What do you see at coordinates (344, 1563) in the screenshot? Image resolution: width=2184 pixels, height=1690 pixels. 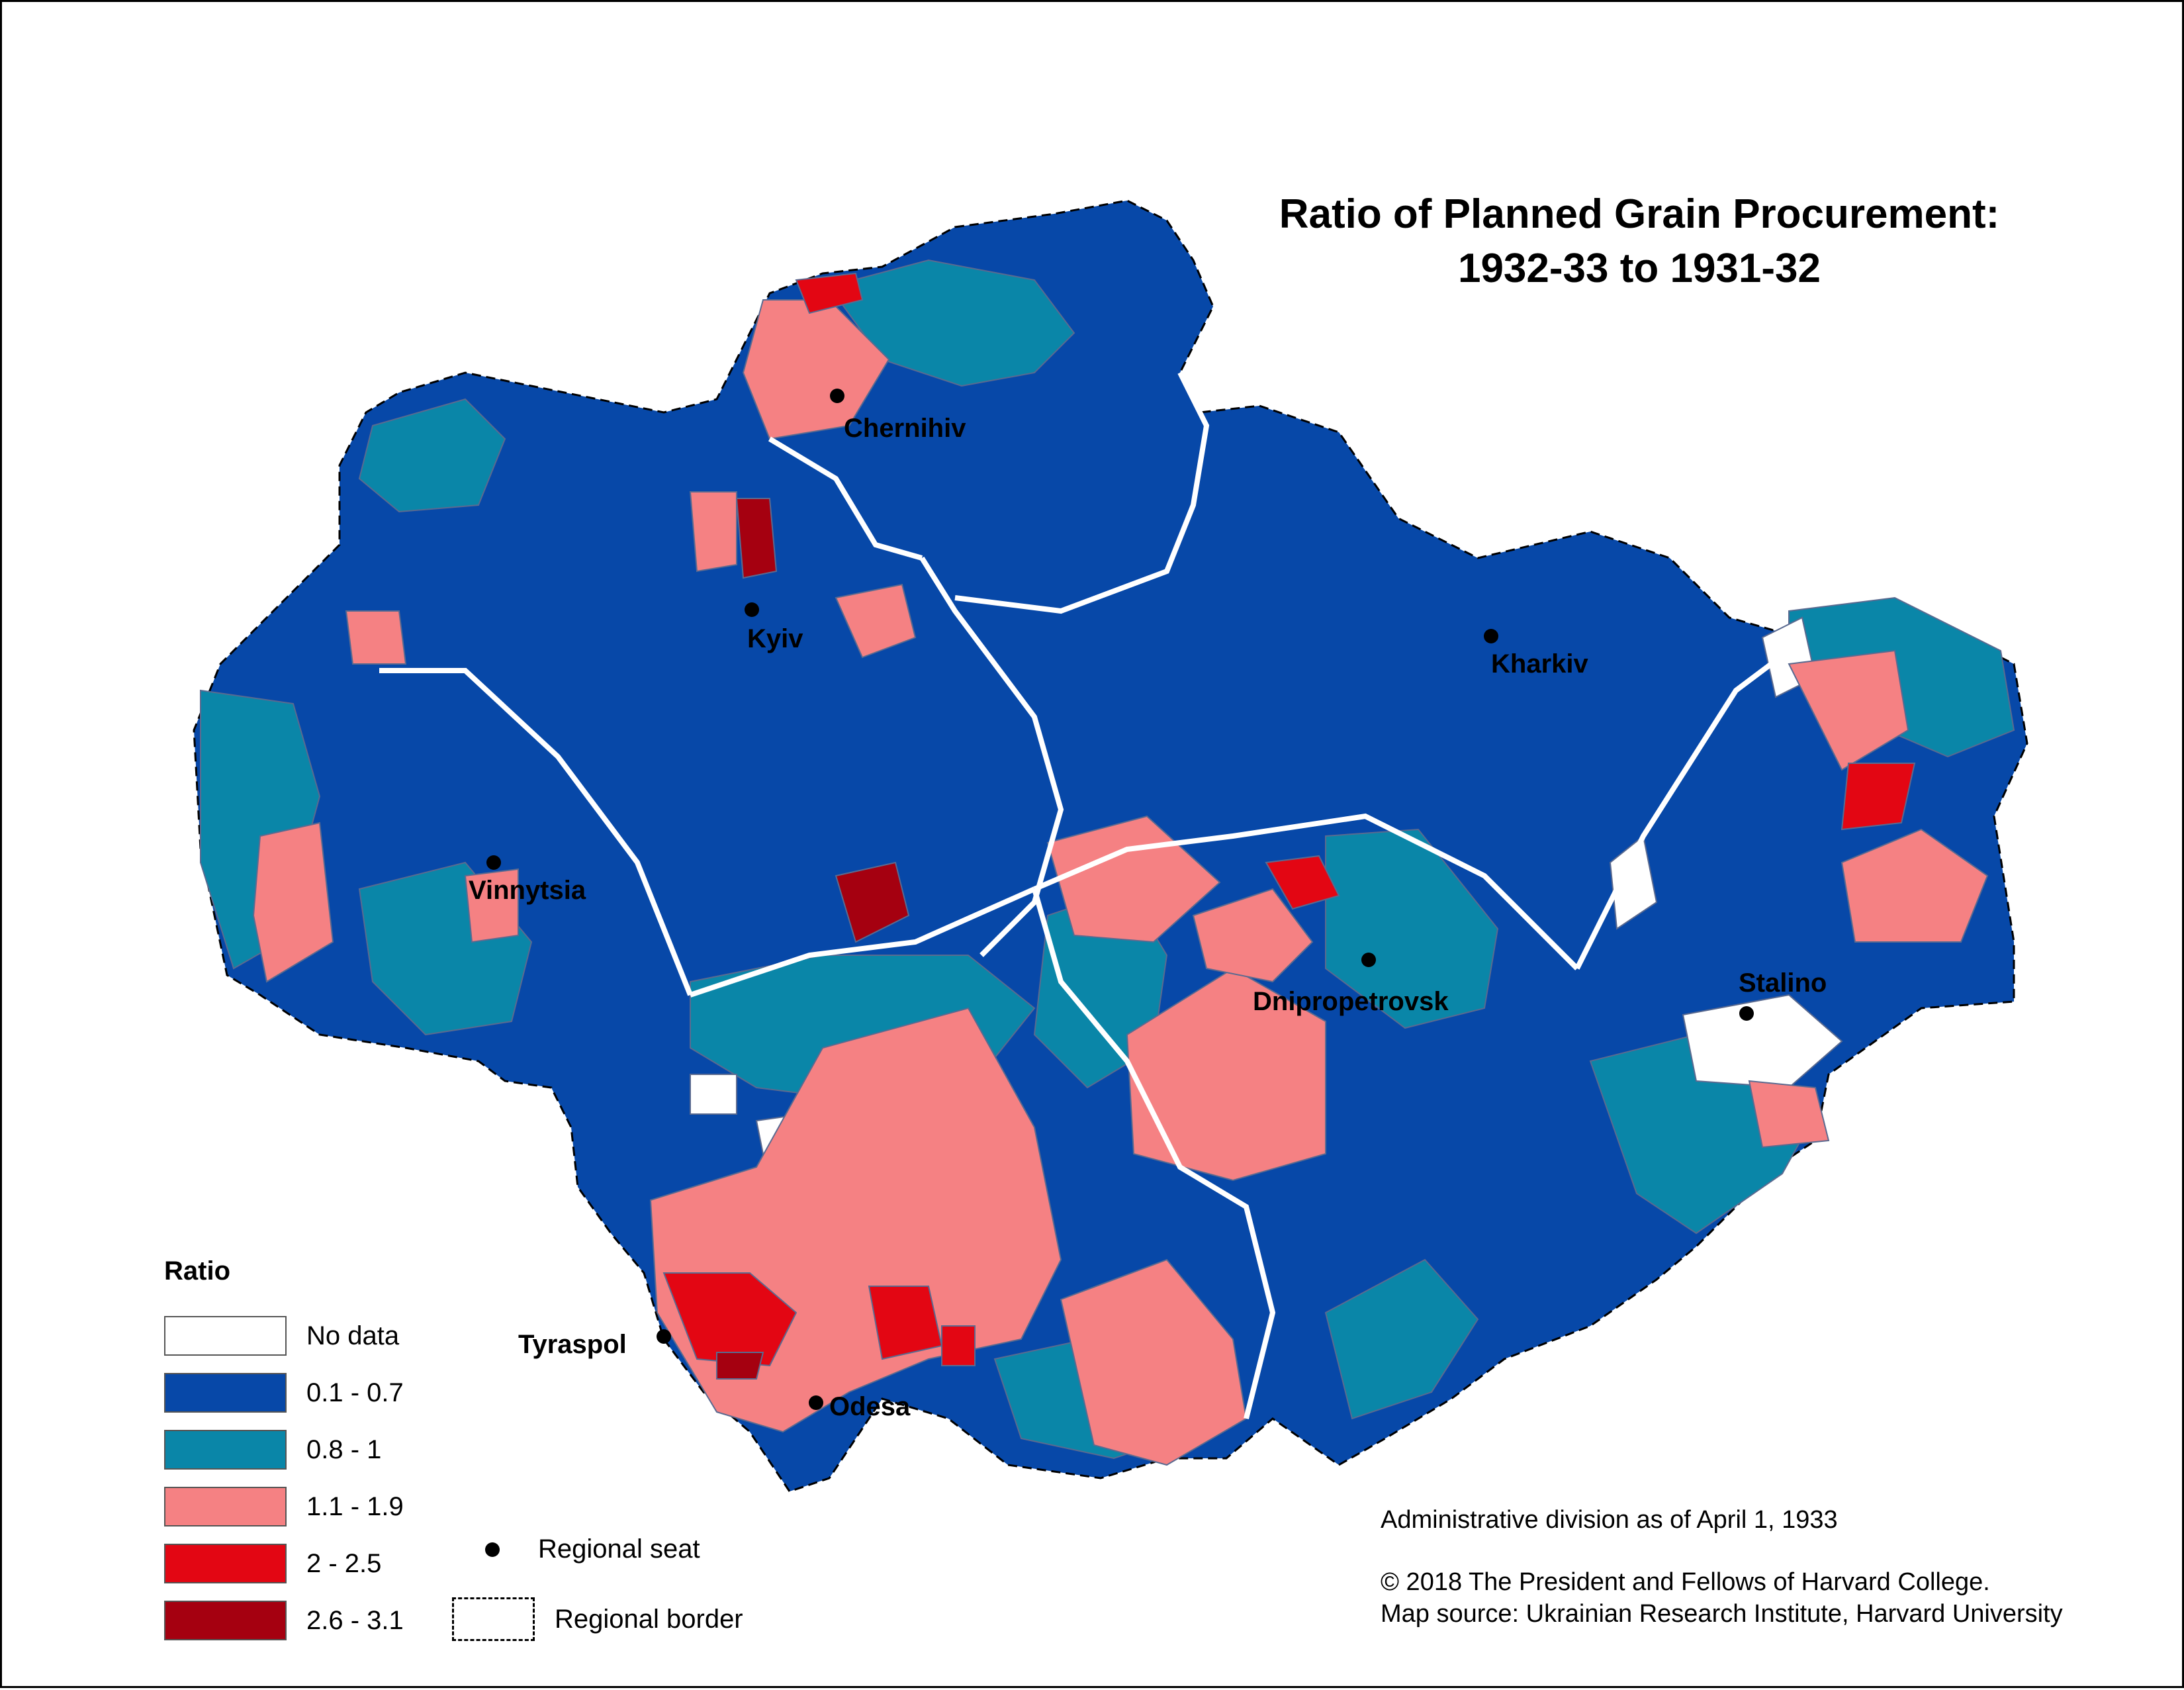 I see `legend-label-2-2.5: 2 - 2.5` at bounding box center [344, 1563].